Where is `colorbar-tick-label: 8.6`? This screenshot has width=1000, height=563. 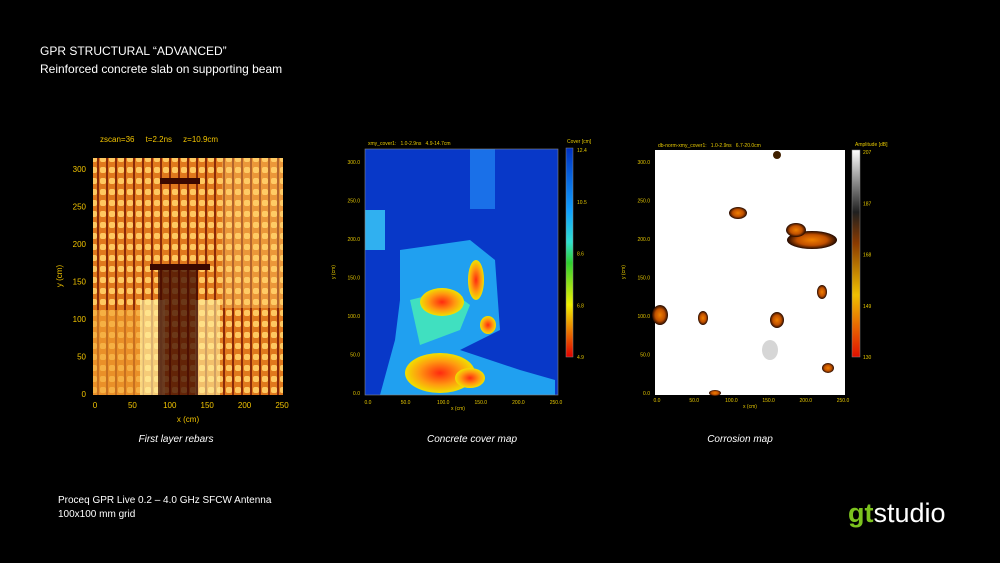
colorbar-tick-label: 8.6 is located at coordinates (580, 255).